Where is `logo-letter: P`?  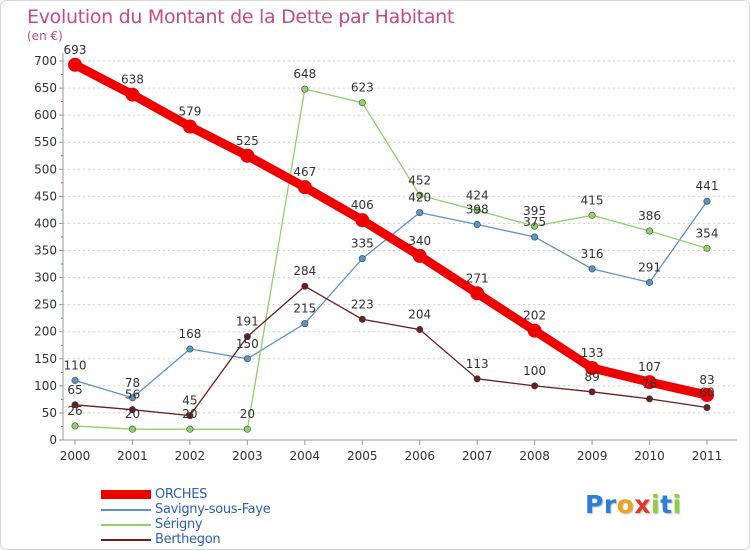 logo-letter: P is located at coordinates (594, 504).